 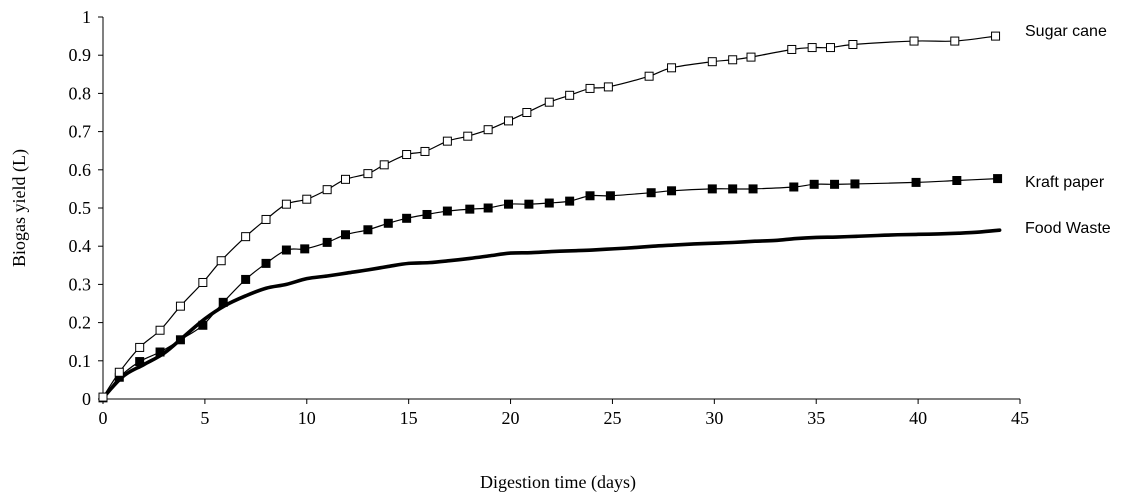 I want to click on series-label-food-waste: Food Waste, so click(x=1068, y=228).